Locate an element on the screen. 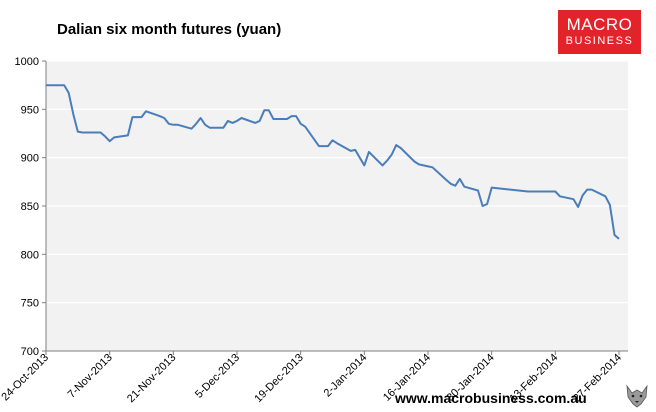  x-tick-label: 19-Dec-2013 is located at coordinates (278, 378).